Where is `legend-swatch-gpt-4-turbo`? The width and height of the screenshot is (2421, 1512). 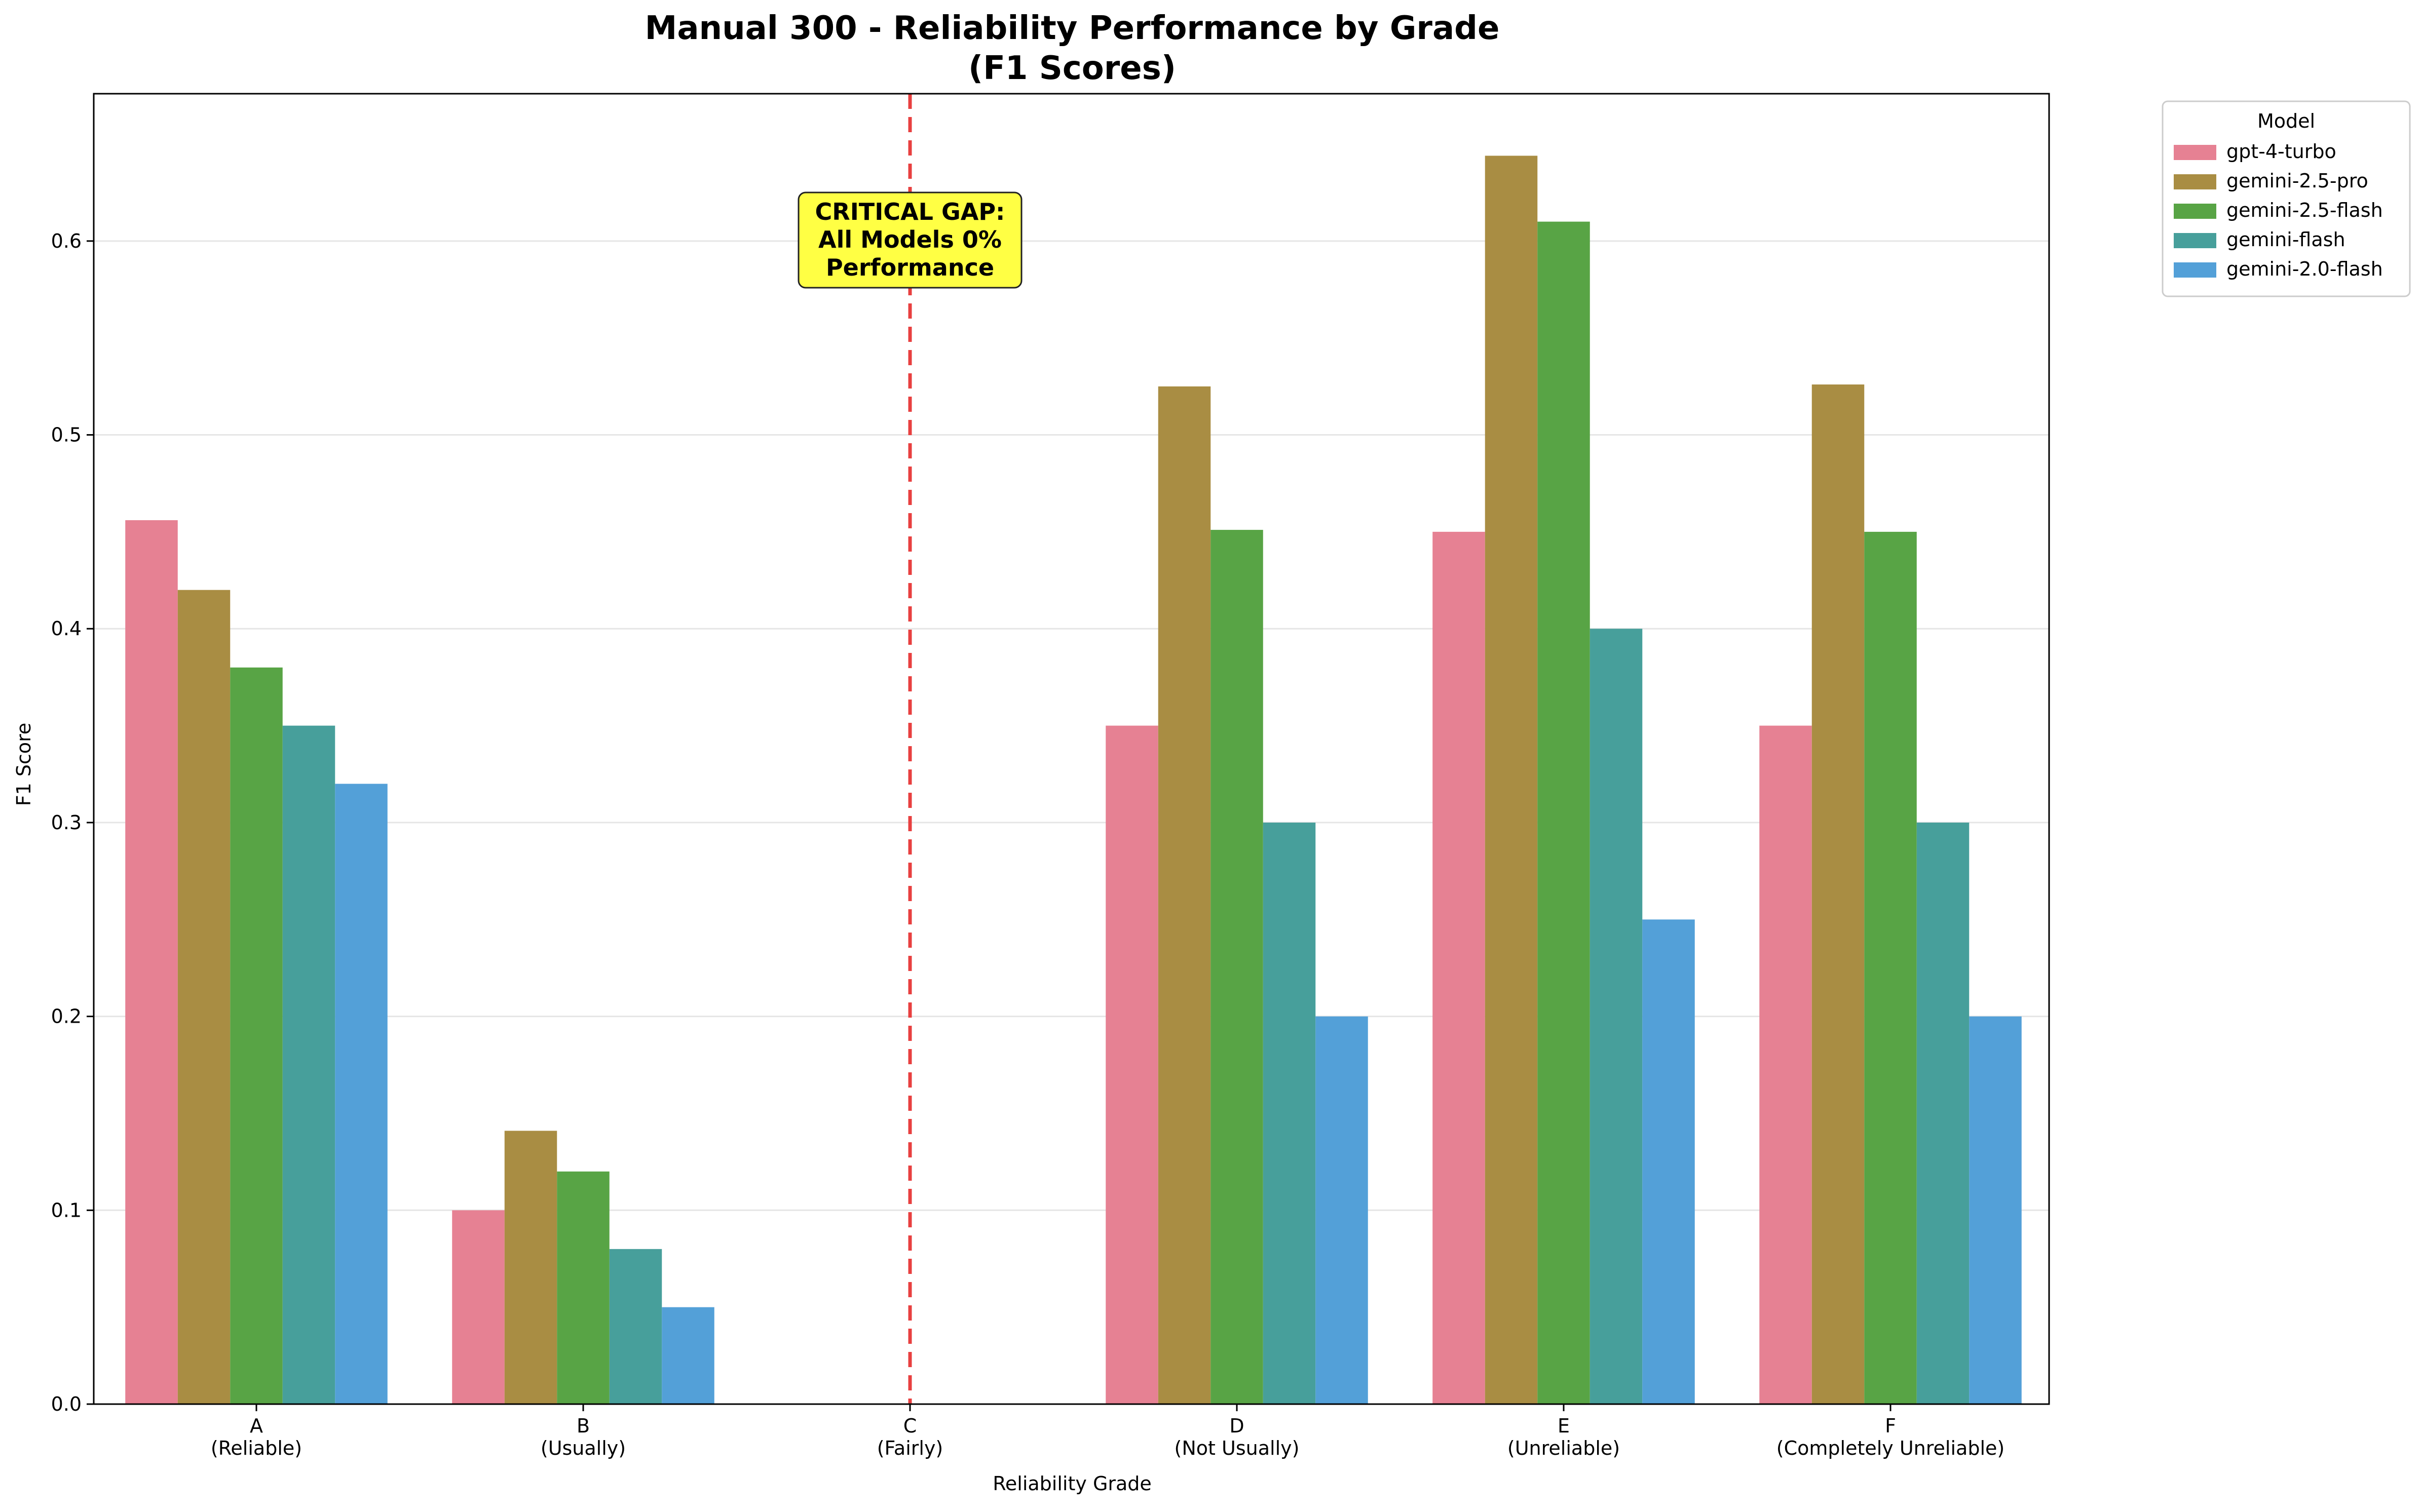 legend-swatch-gpt-4-turbo is located at coordinates (2195, 152).